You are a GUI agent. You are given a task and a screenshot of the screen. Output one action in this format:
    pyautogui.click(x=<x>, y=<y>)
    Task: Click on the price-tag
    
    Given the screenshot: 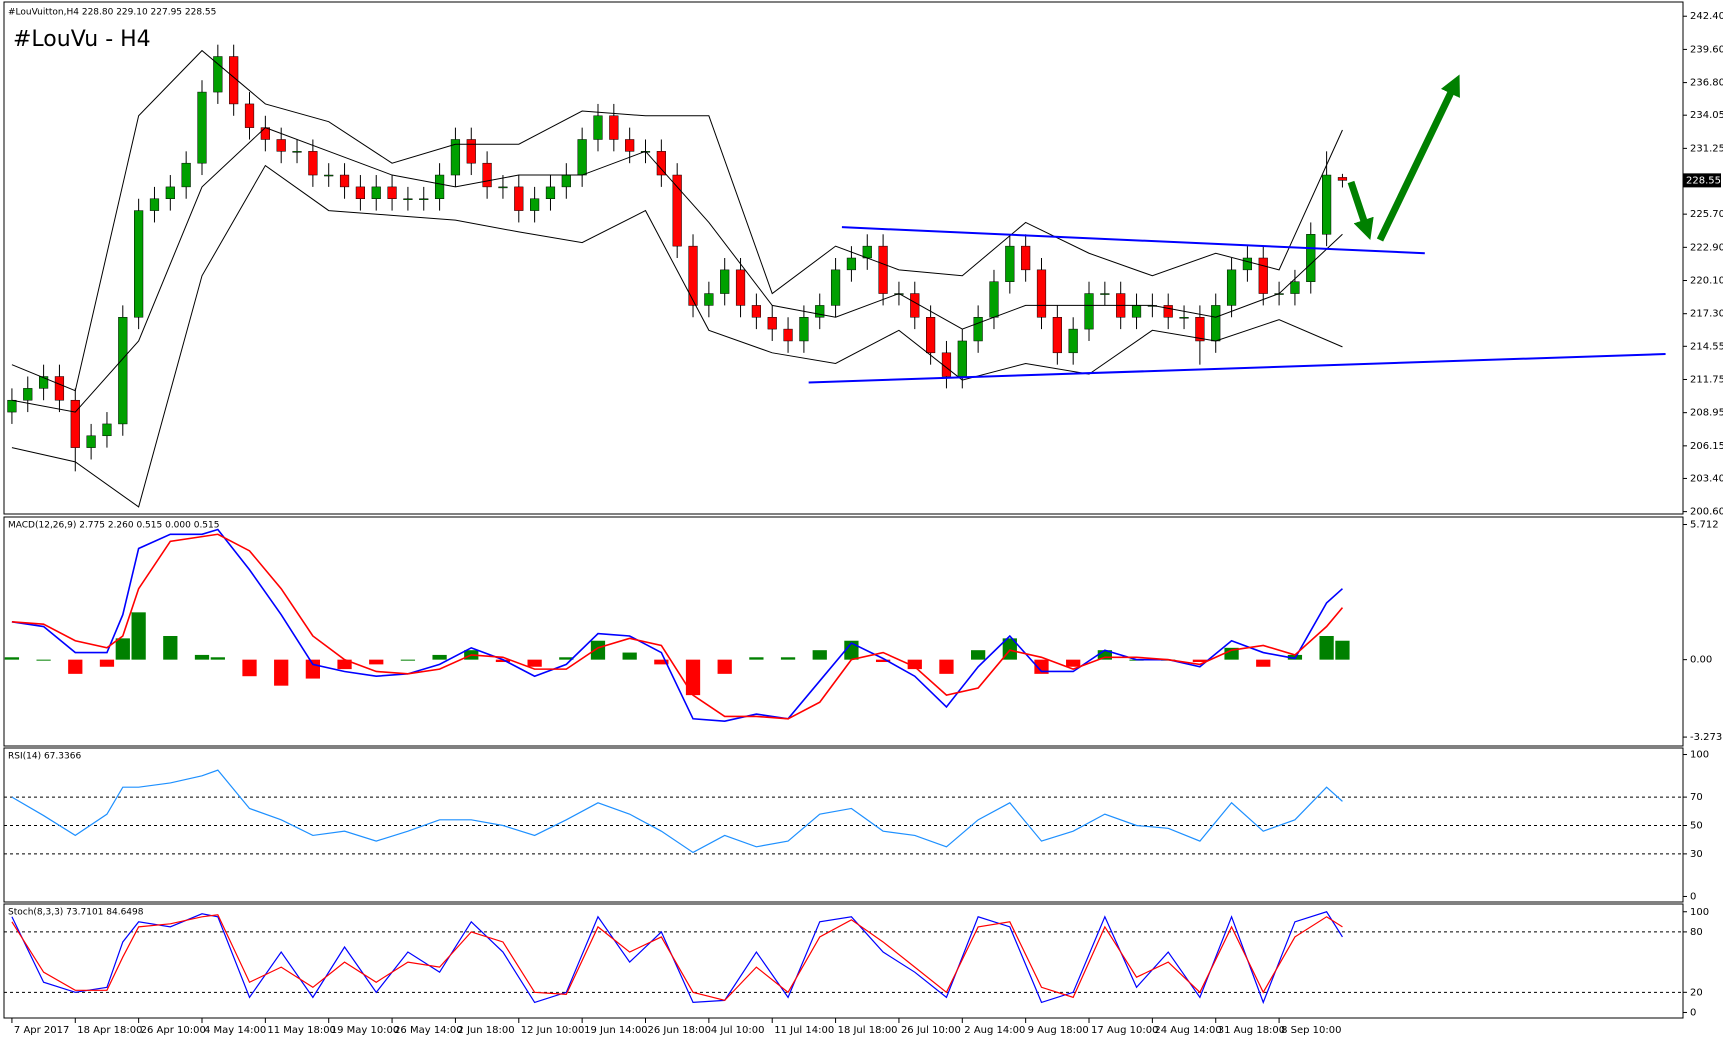 What is the action you would take?
    pyautogui.click(x=1702, y=180)
    